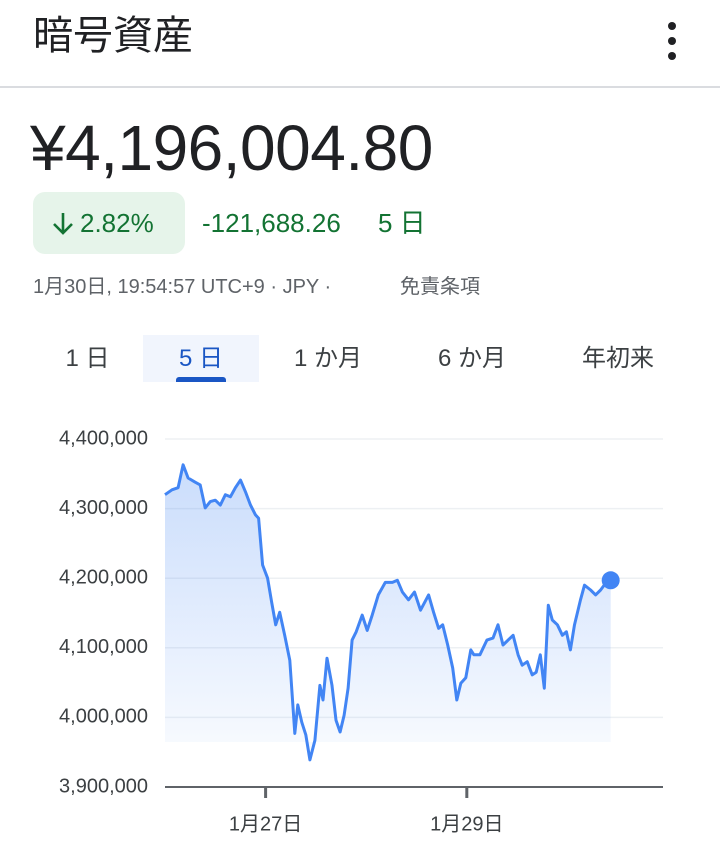 The image size is (720, 852). I want to click on y-tick-label: 4,300,000, so click(103, 508).